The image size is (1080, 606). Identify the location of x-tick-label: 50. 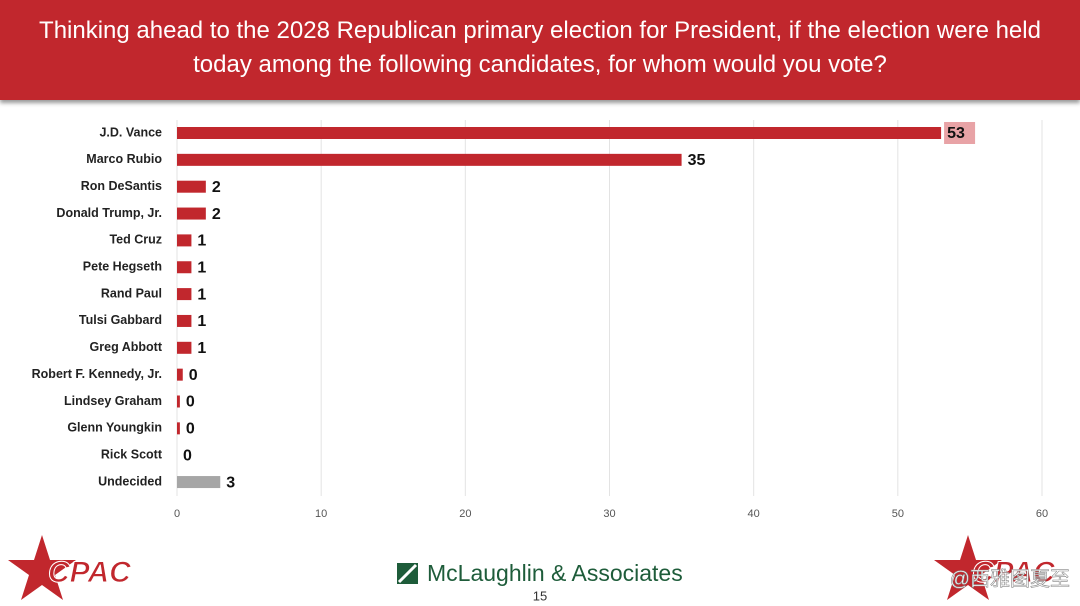
(898, 514).